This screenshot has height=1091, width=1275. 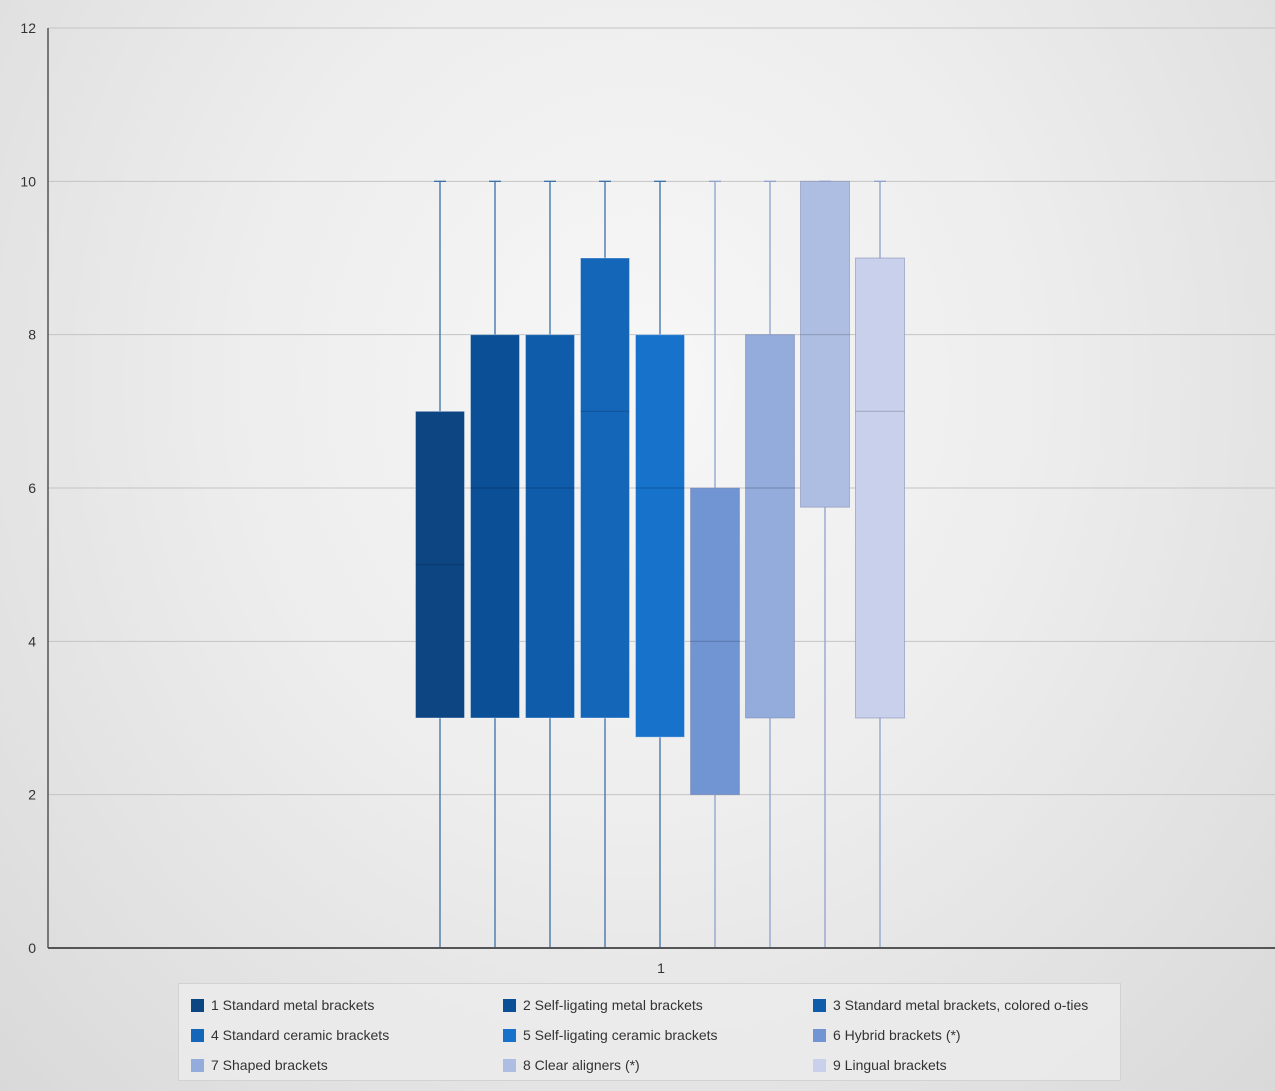 What do you see at coordinates (613, 1005) in the screenshot?
I see `legend-label: 2 Self-ligating metal brackets` at bounding box center [613, 1005].